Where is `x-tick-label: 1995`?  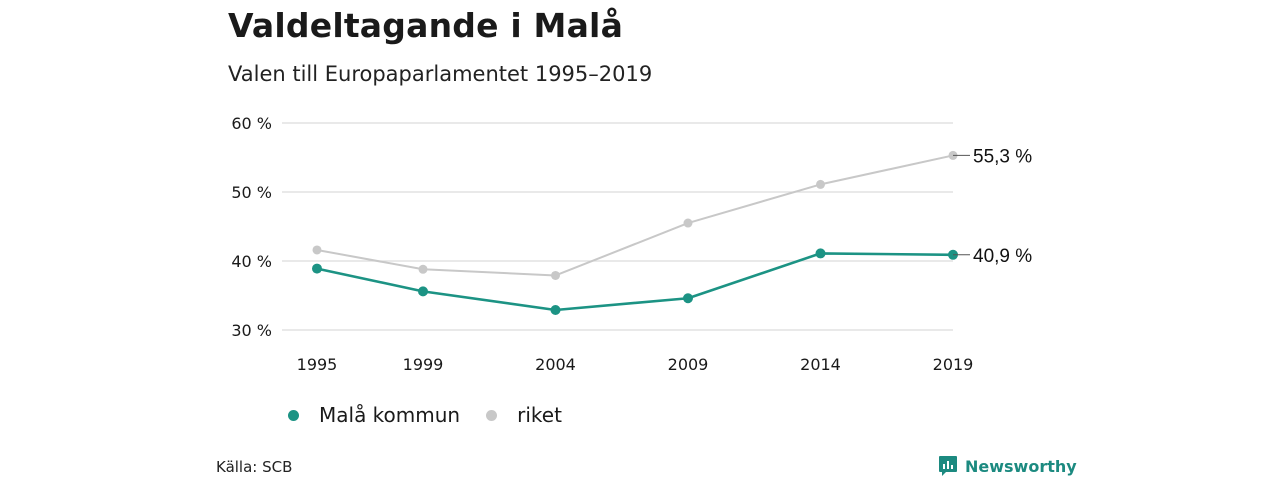 x-tick-label: 1995 is located at coordinates (317, 364).